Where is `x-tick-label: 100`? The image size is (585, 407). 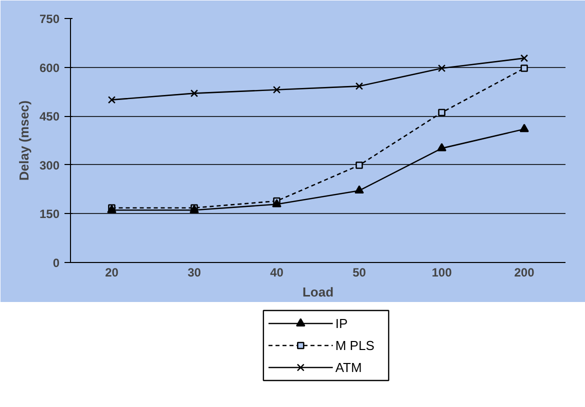
x-tick-label: 100 is located at coordinates (442, 273).